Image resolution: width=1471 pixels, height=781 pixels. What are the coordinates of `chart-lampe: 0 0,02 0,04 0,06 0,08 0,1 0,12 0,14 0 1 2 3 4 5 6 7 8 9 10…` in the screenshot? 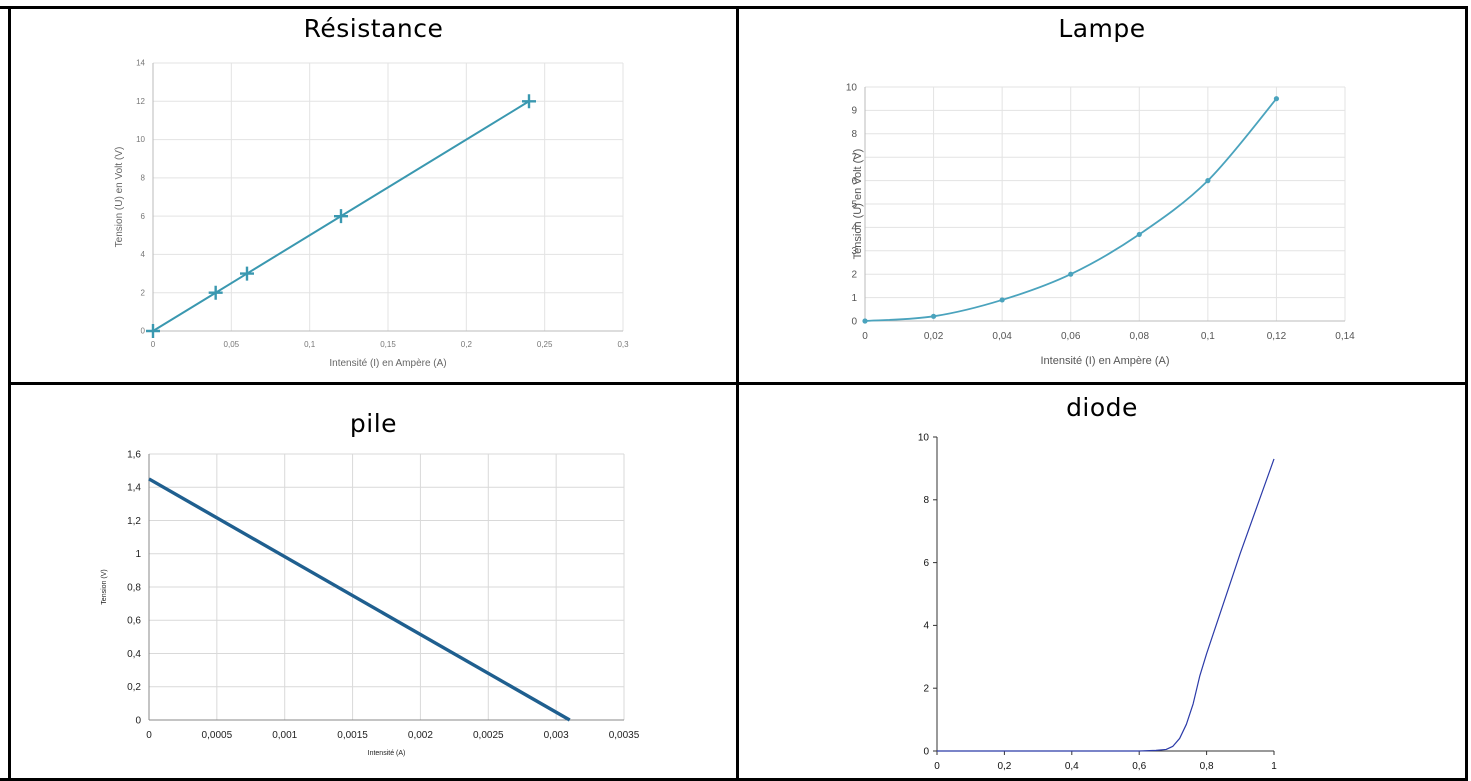 It's located at (1100, 224).